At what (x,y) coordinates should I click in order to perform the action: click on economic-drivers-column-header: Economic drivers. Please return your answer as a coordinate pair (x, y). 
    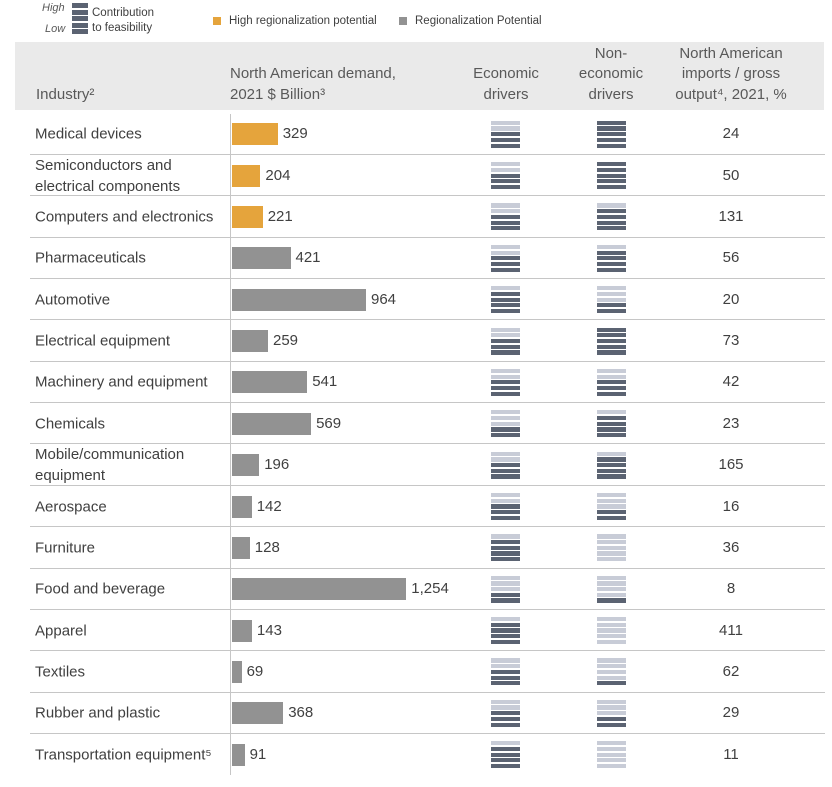
    Looking at the image, I should click on (506, 84).